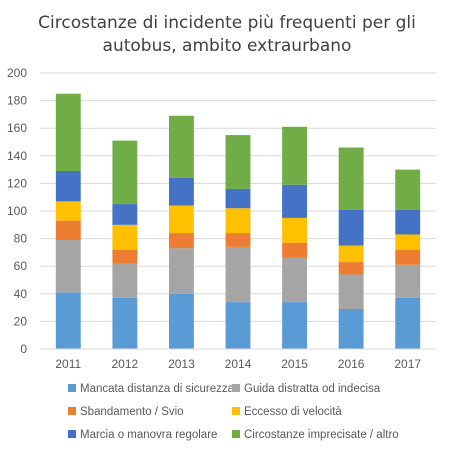 The height and width of the screenshot is (453, 454). I want to click on legend-item: Sbandamento / Svio, so click(126, 412).